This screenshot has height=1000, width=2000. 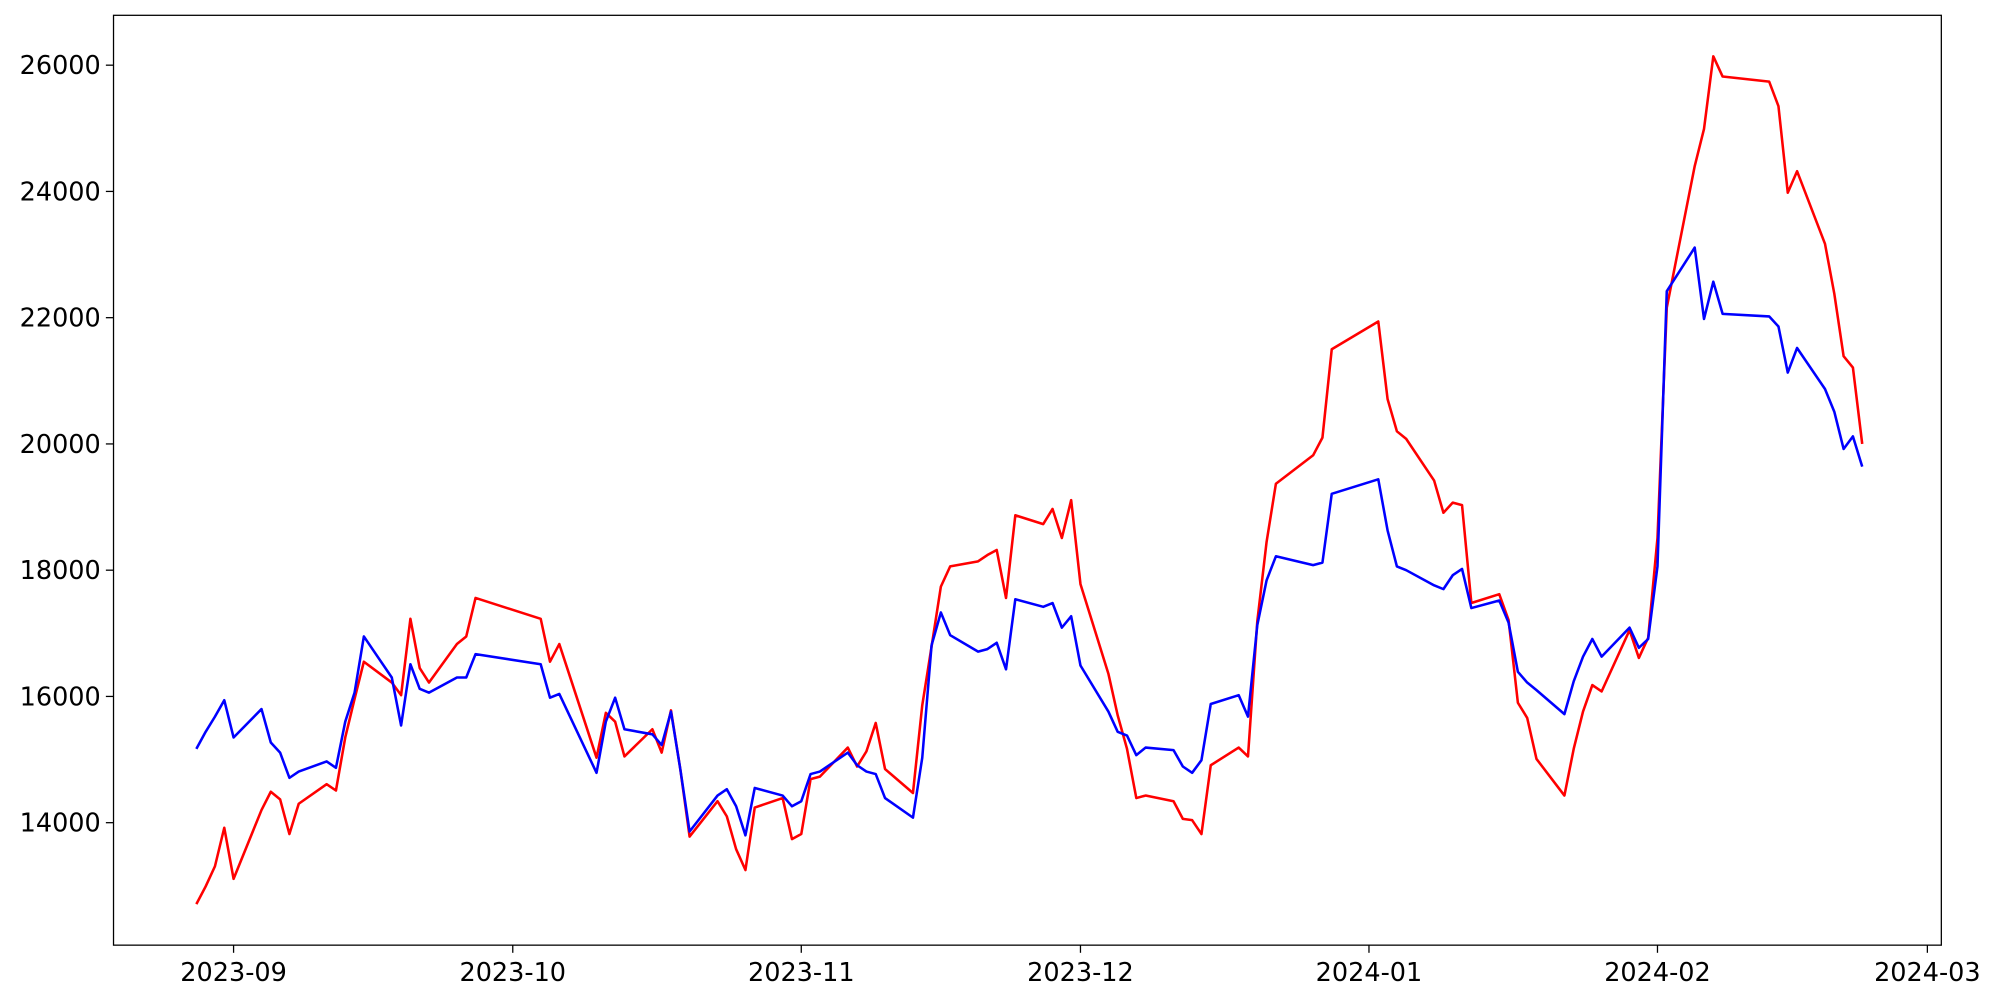 What do you see at coordinates (60, 571) in the screenshot?
I see `y-tick-label: 18000` at bounding box center [60, 571].